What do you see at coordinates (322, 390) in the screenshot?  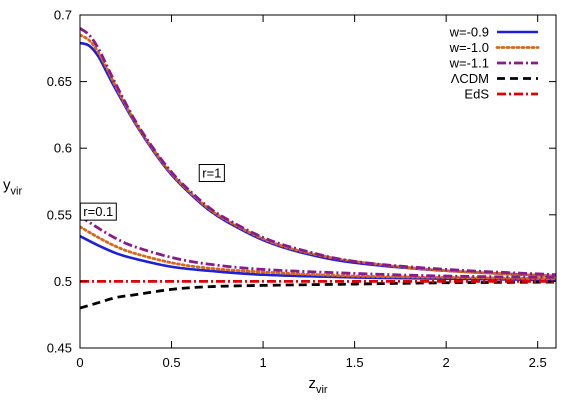 I see `x-axis-label-sub: vir` at bounding box center [322, 390].